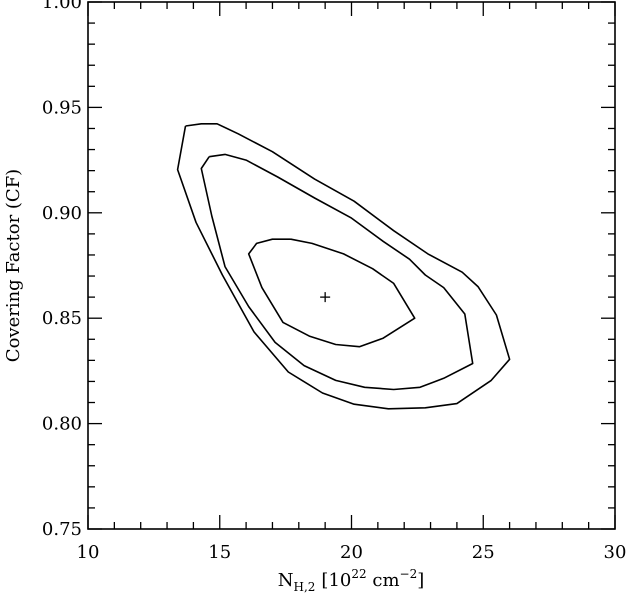 This screenshot has height=594, width=629. What do you see at coordinates (331, 293) in the screenshot?
I see `contour-inner` at bounding box center [331, 293].